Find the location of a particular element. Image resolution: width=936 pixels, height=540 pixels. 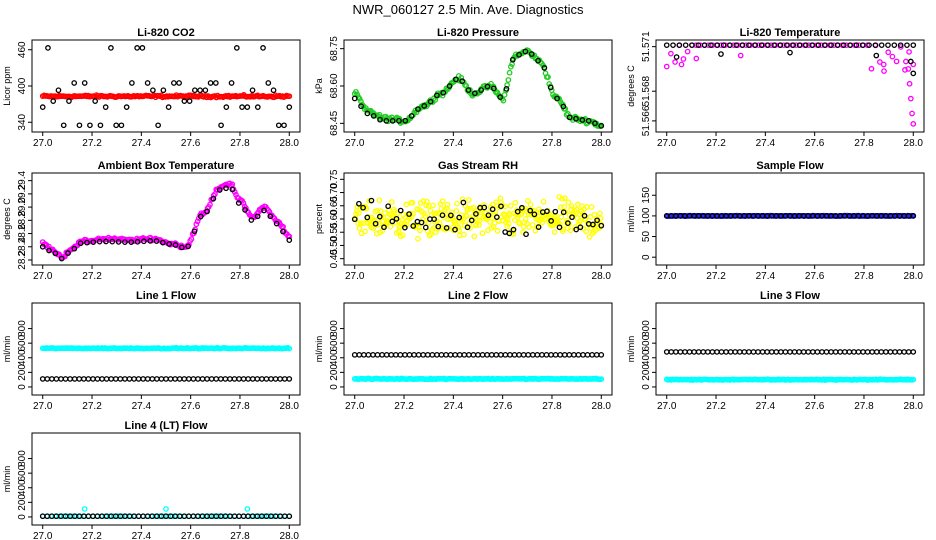

y-tick-label: 50 is located at coordinates (646, 237).